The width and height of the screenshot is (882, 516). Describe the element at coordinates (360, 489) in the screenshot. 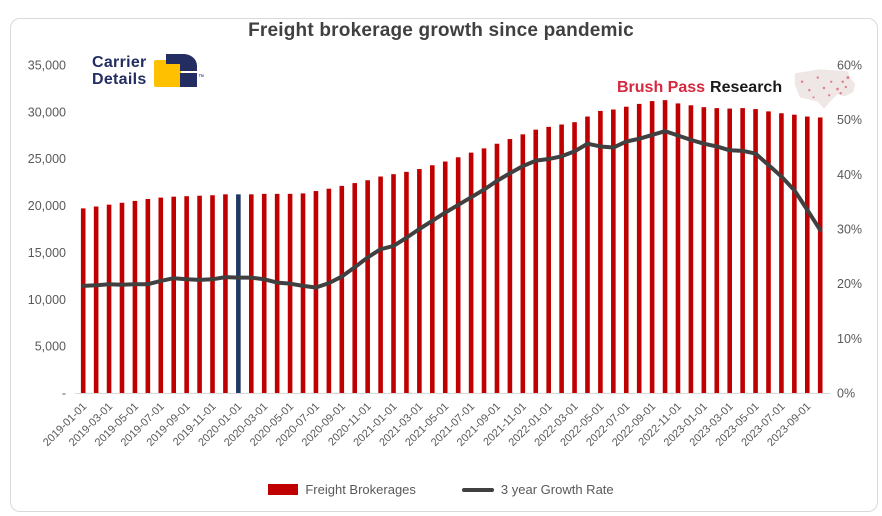

I see `legend-label-freight-brokerages: Freight Brokerages` at that location.